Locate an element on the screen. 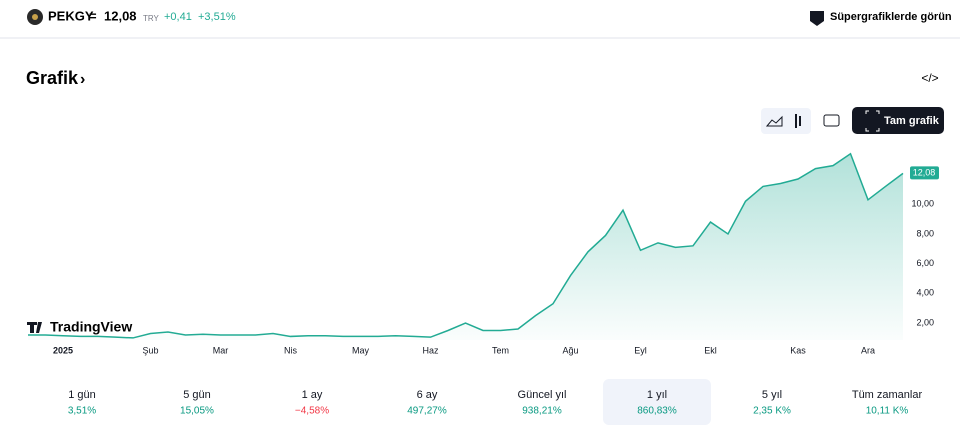 This screenshot has height=434, width=960. x-tick-label: Eyl is located at coordinates (640, 350).